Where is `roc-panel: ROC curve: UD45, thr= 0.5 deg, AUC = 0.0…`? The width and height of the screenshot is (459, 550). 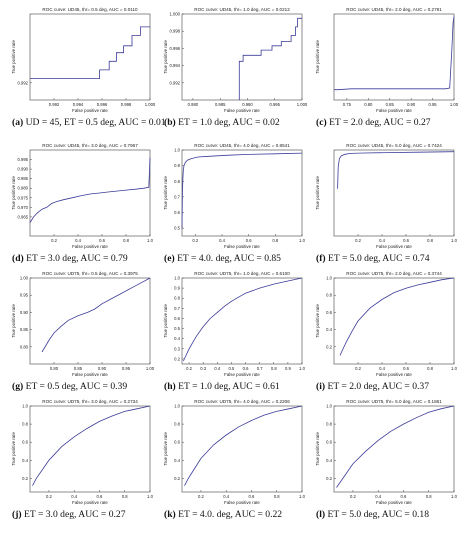 roc-panel: ROC curve: UD45, thr= 0.5 deg, AUC = 0.0… is located at coordinates (87, 70).